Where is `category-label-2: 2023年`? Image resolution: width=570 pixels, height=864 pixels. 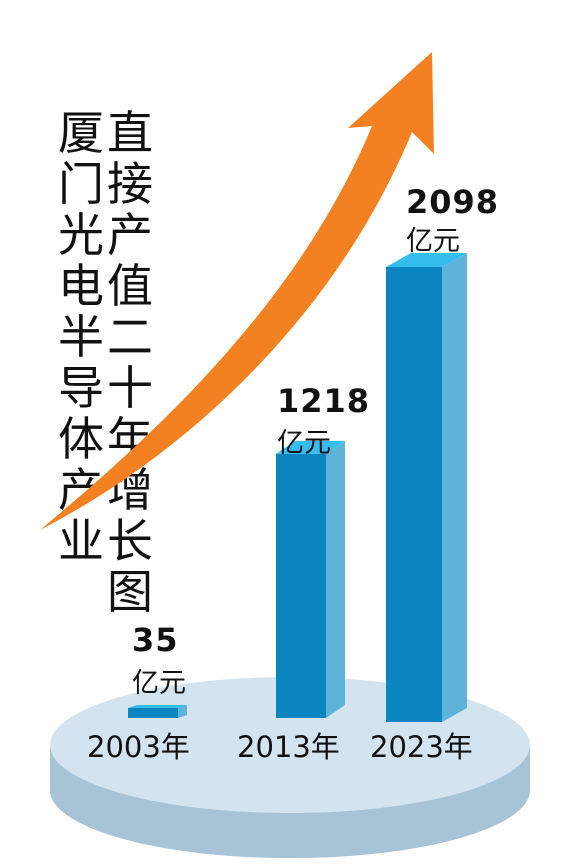 category-label-2: 2023年 is located at coordinates (421, 747).